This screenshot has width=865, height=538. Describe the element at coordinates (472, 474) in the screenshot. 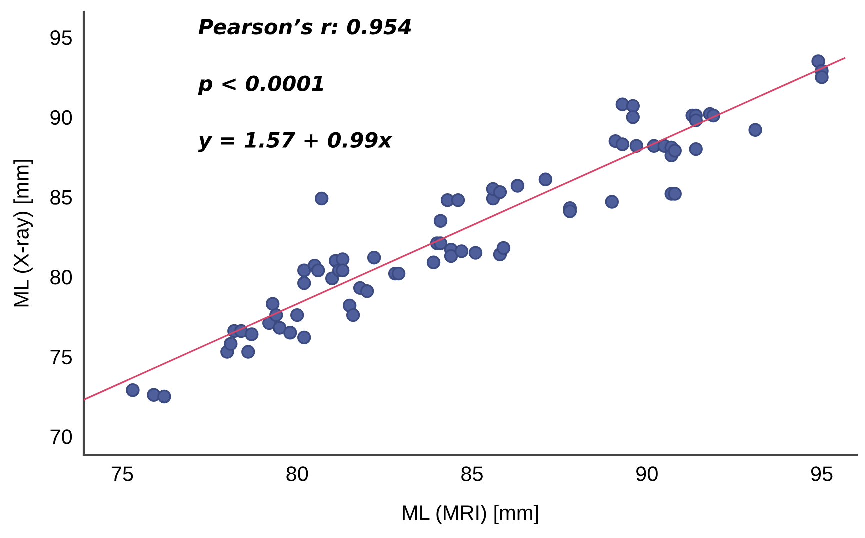

I see `x-tick-label: 85` at that location.